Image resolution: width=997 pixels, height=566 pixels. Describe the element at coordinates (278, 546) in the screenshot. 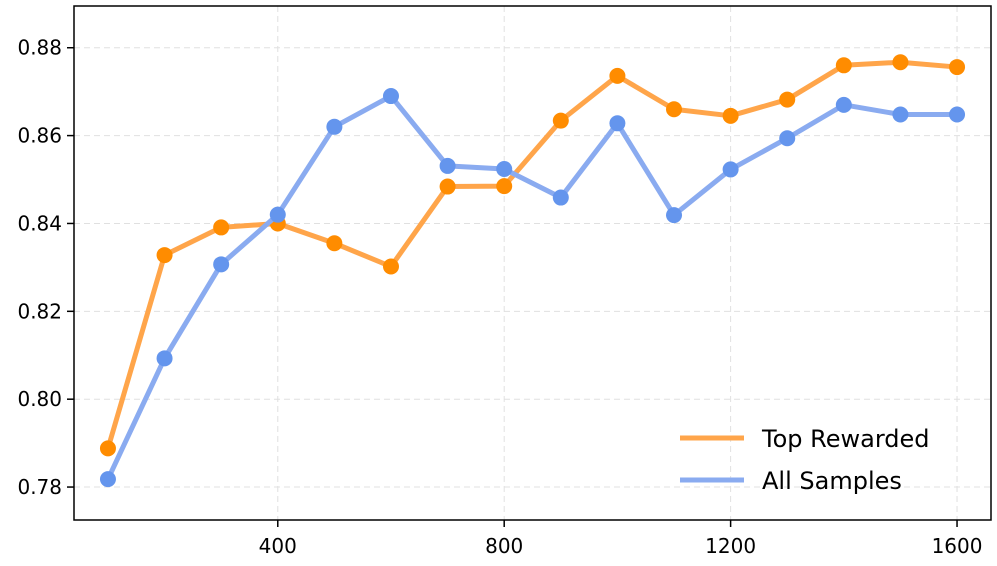

I see `x-tick-label: 400` at that location.